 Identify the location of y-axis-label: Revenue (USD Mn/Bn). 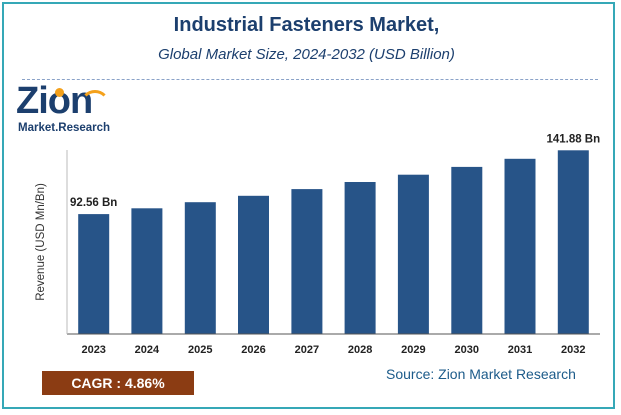
(41, 242).